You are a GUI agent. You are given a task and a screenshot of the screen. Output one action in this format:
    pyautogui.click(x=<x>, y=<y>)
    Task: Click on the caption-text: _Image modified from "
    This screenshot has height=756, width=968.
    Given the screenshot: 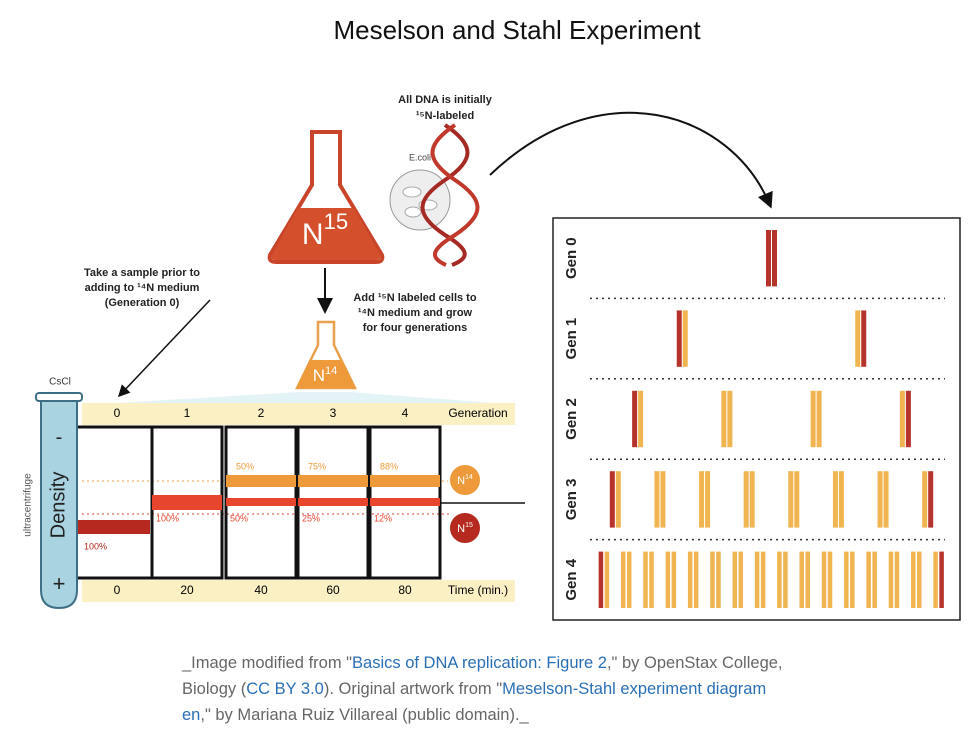 What is the action you would take?
    pyautogui.click(x=267, y=663)
    